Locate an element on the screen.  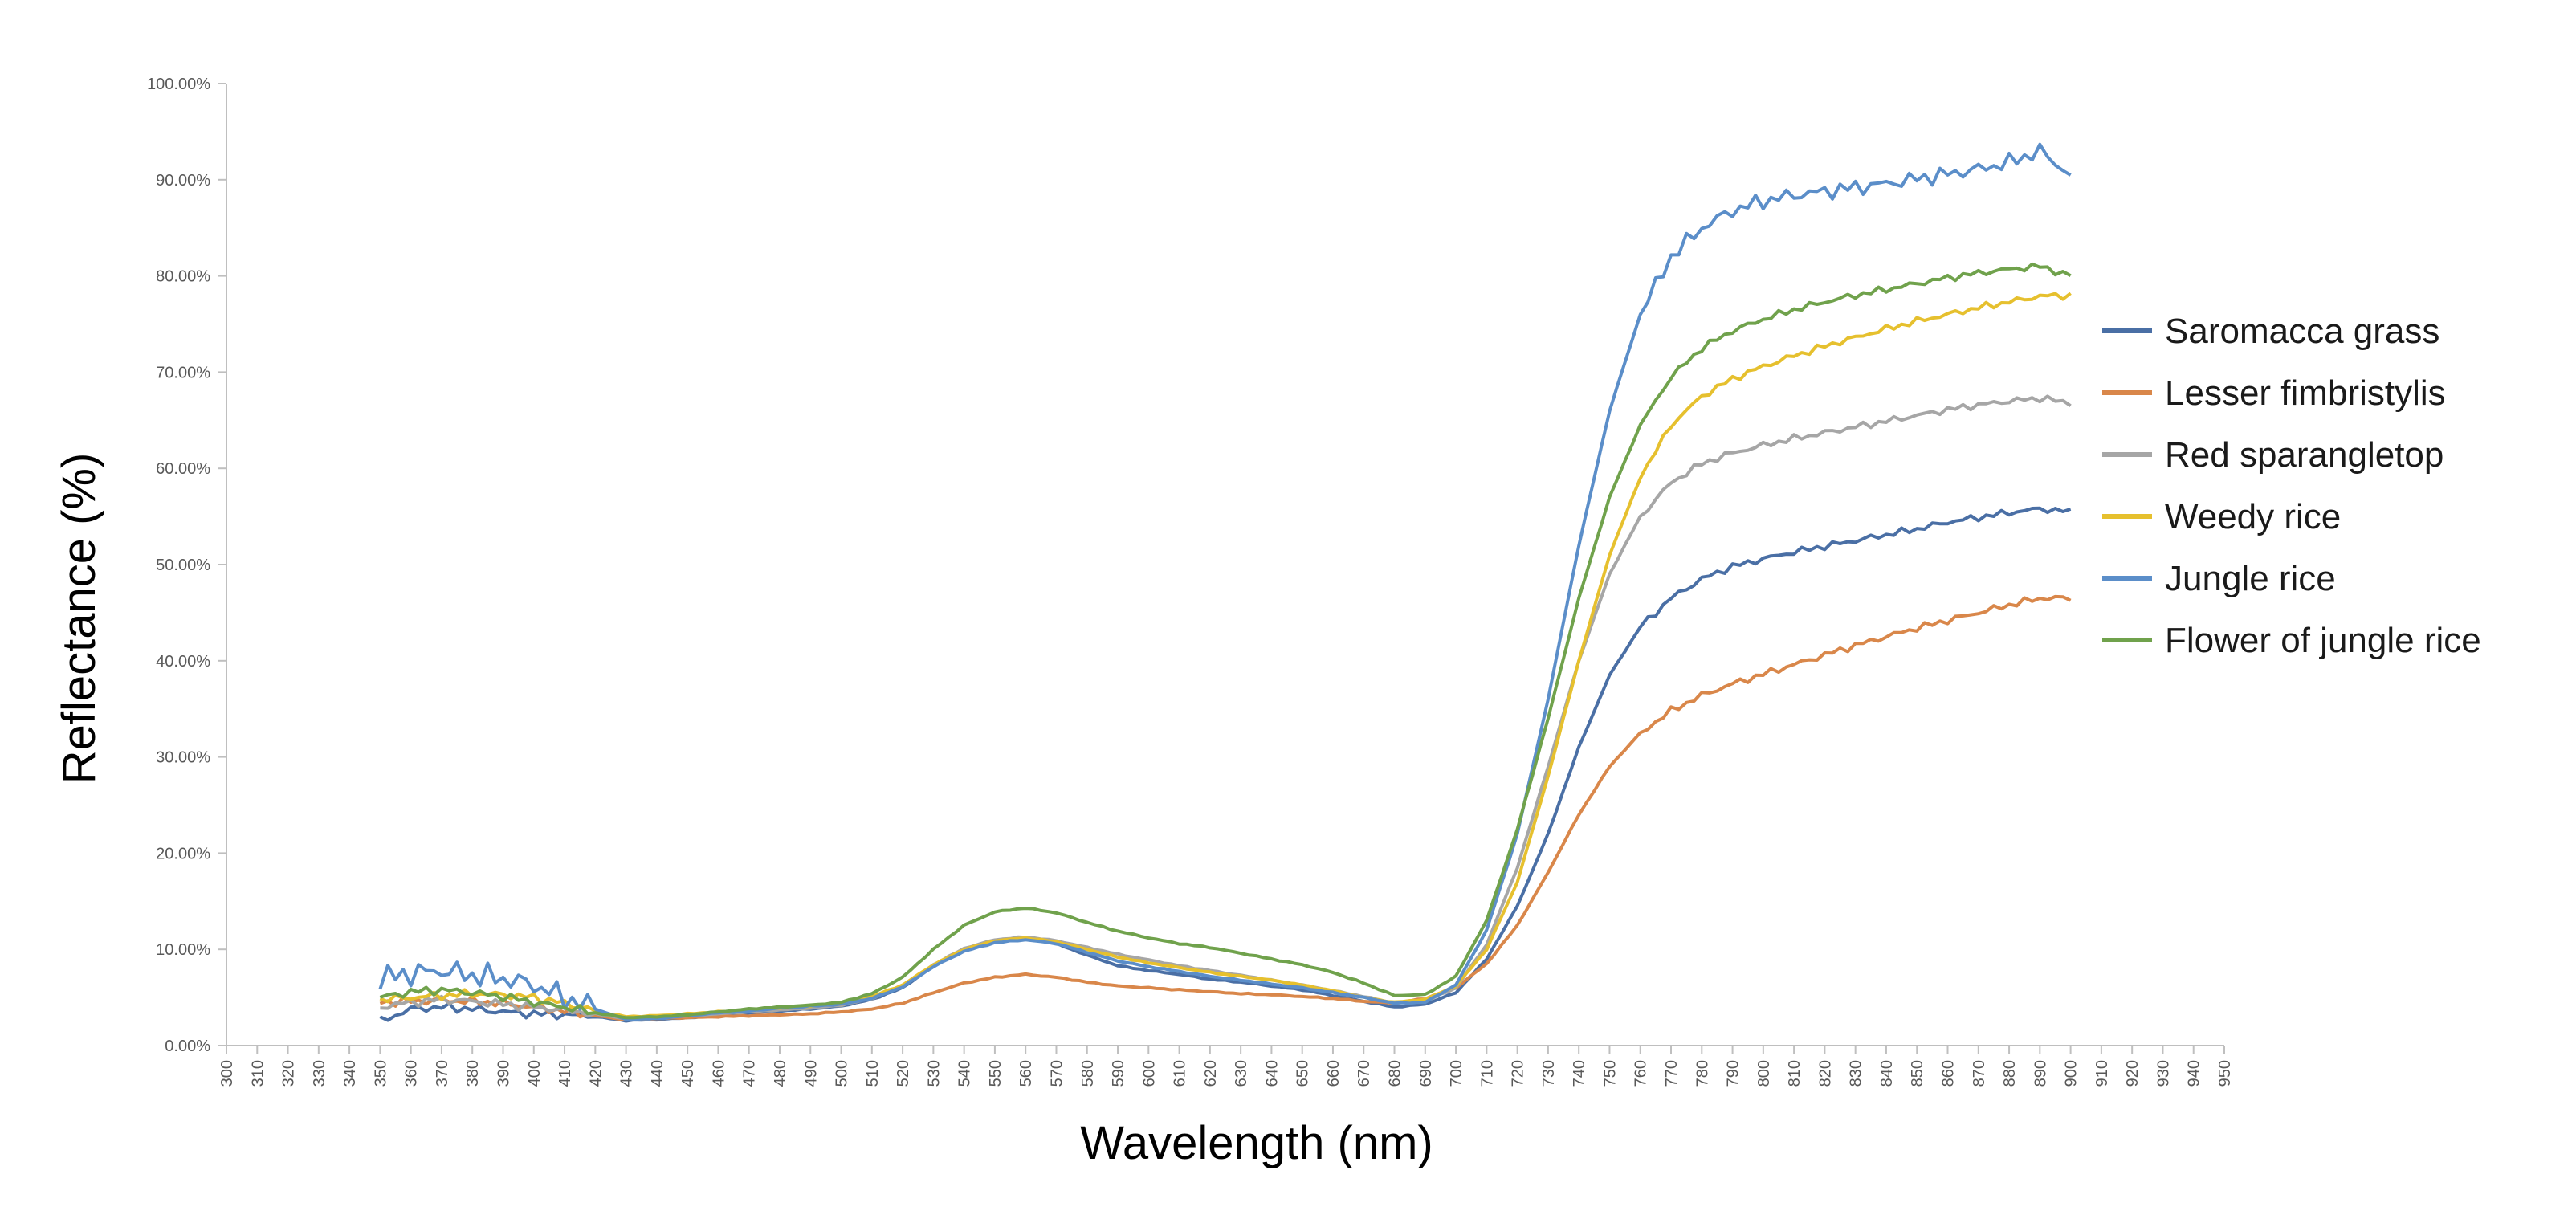
x-tick-label: 700 is located at coordinates (1456, 1073).